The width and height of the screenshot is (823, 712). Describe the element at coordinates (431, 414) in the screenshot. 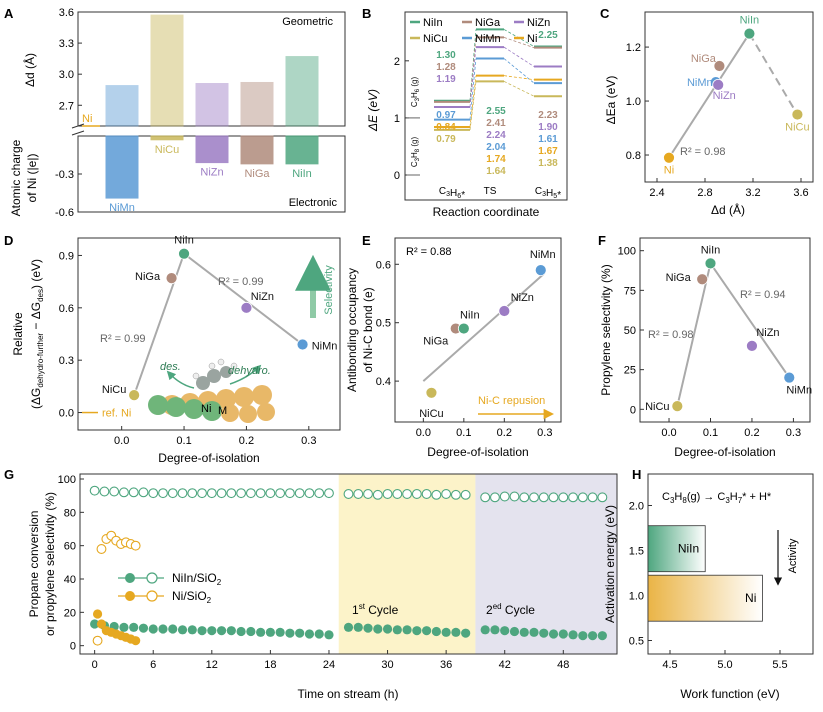

I see `panel-e-point-label-nicu: NiCu` at that location.